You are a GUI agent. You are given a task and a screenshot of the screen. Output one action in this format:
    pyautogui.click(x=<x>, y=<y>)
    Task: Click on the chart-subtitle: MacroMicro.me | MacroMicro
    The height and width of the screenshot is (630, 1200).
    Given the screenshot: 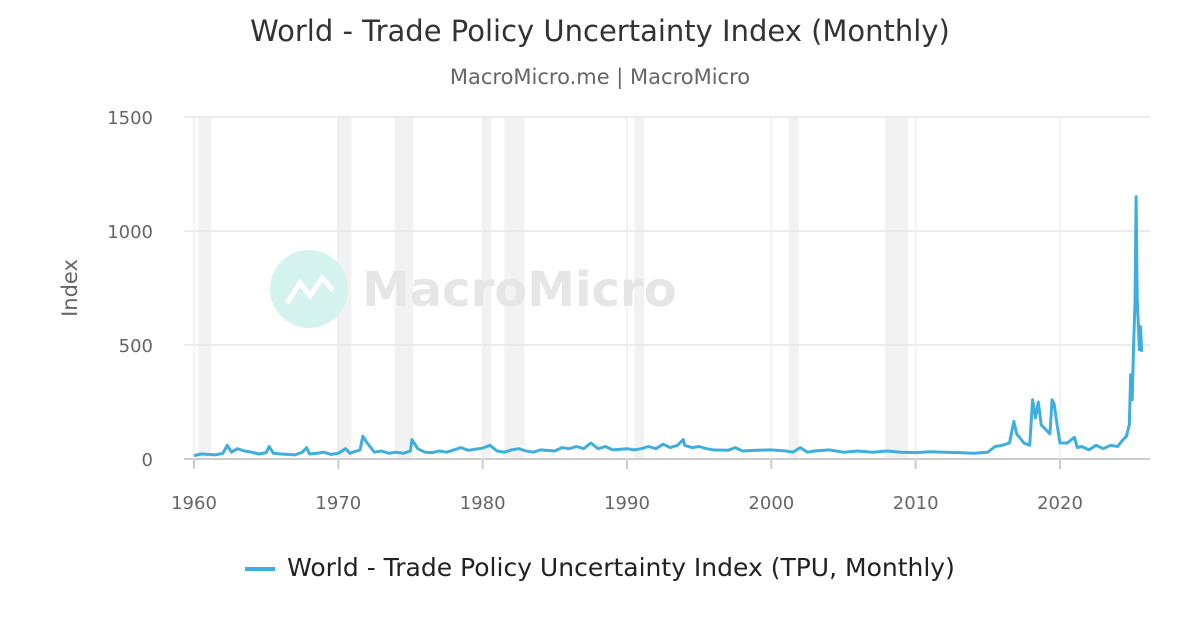 What is the action you would take?
    pyautogui.click(x=600, y=77)
    